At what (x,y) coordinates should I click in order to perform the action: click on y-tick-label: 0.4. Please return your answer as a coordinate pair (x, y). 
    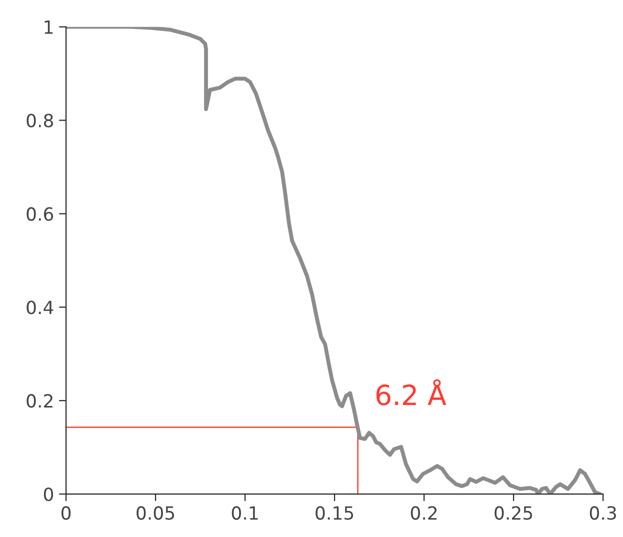
    Looking at the image, I should click on (40, 307).